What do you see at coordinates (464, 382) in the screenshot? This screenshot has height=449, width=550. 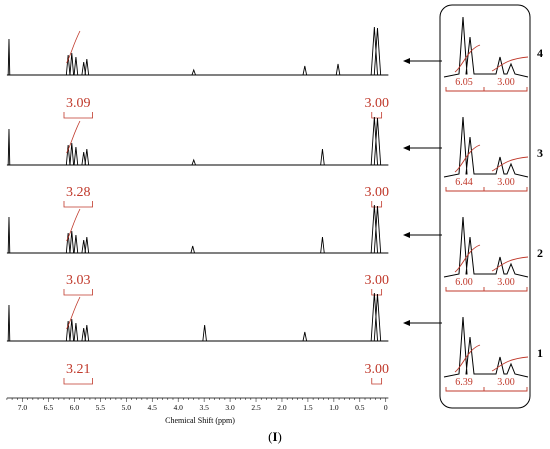 I see `inset-integral-value: 6.39` at bounding box center [464, 382].